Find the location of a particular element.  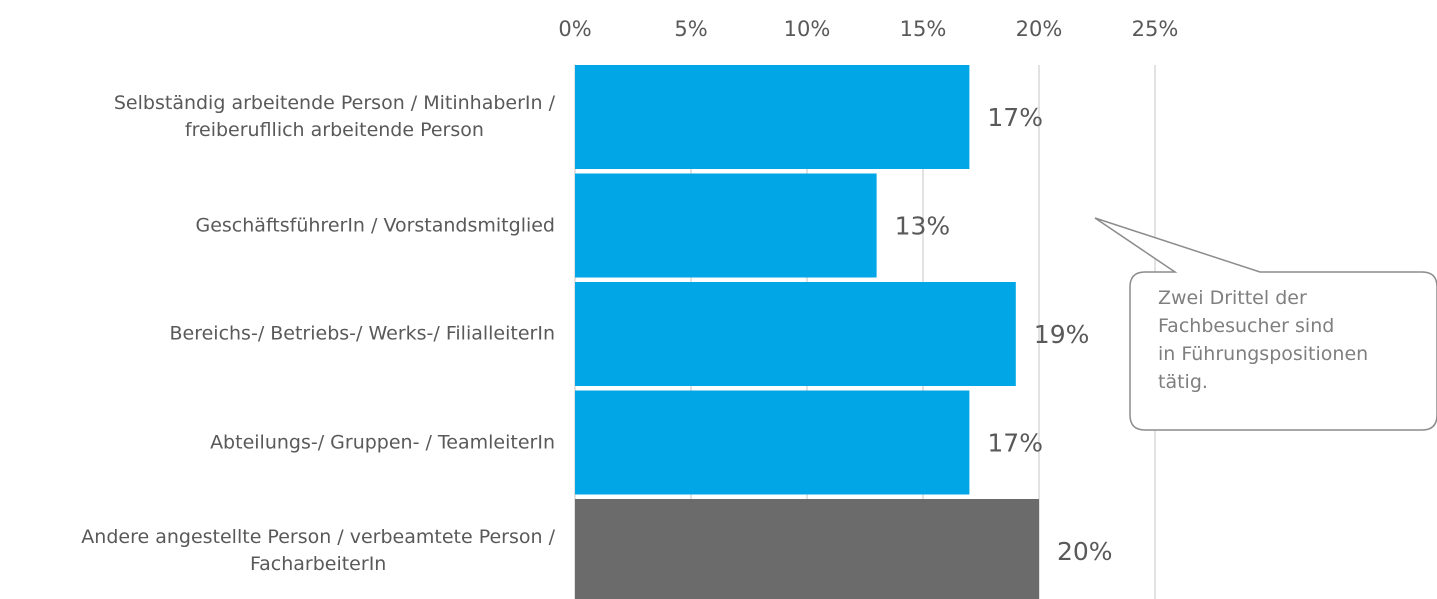

x-tick-label: 5% is located at coordinates (690, 29).